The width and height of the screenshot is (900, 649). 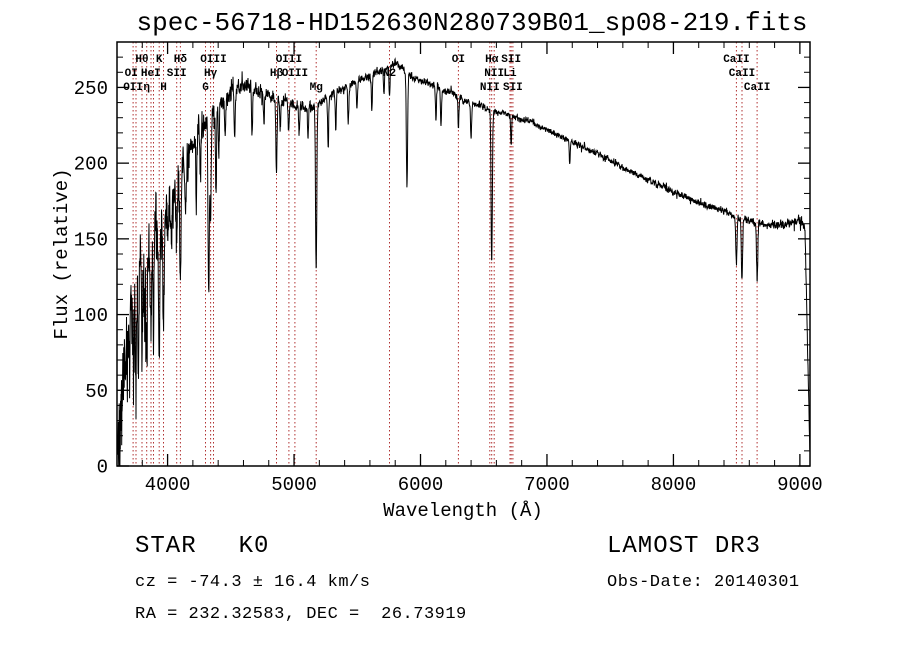 I want to click on svg-text: 7000, so click(x=547, y=485).